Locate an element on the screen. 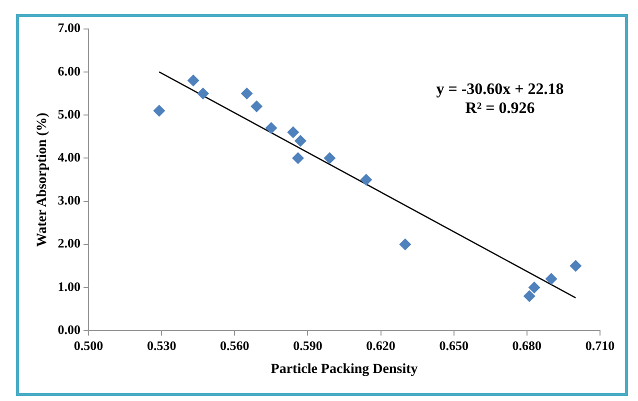 The image size is (638, 401). y-tick-label: 7.00 is located at coordinates (69, 28).